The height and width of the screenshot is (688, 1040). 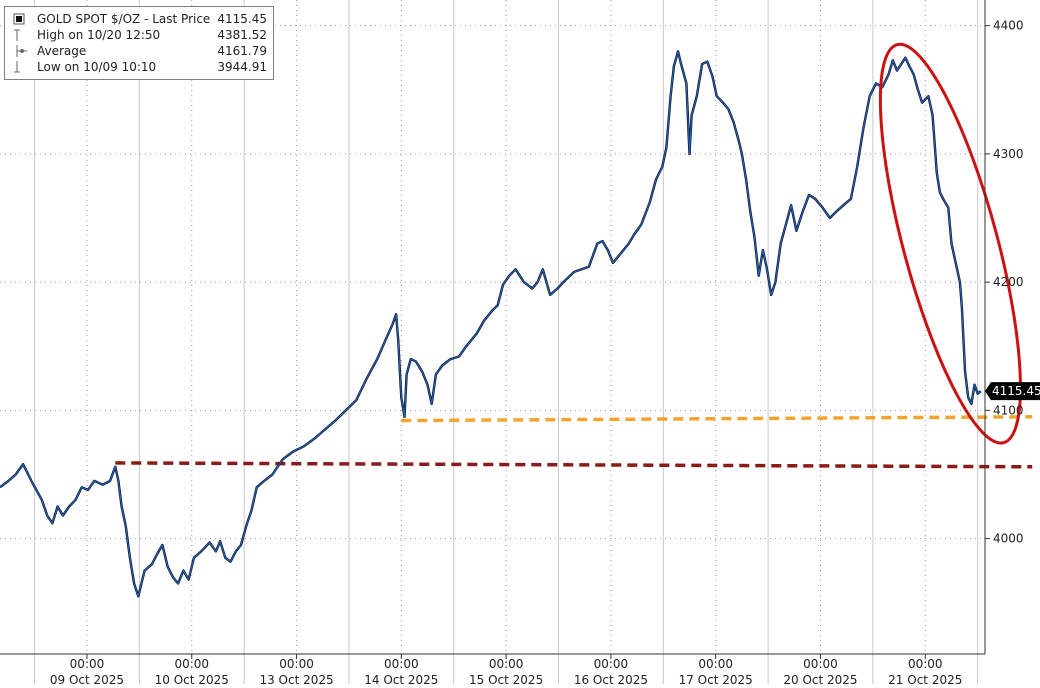 What do you see at coordinates (401, 680) in the screenshot?
I see `x-tick-date: 14 Oct 2025` at bounding box center [401, 680].